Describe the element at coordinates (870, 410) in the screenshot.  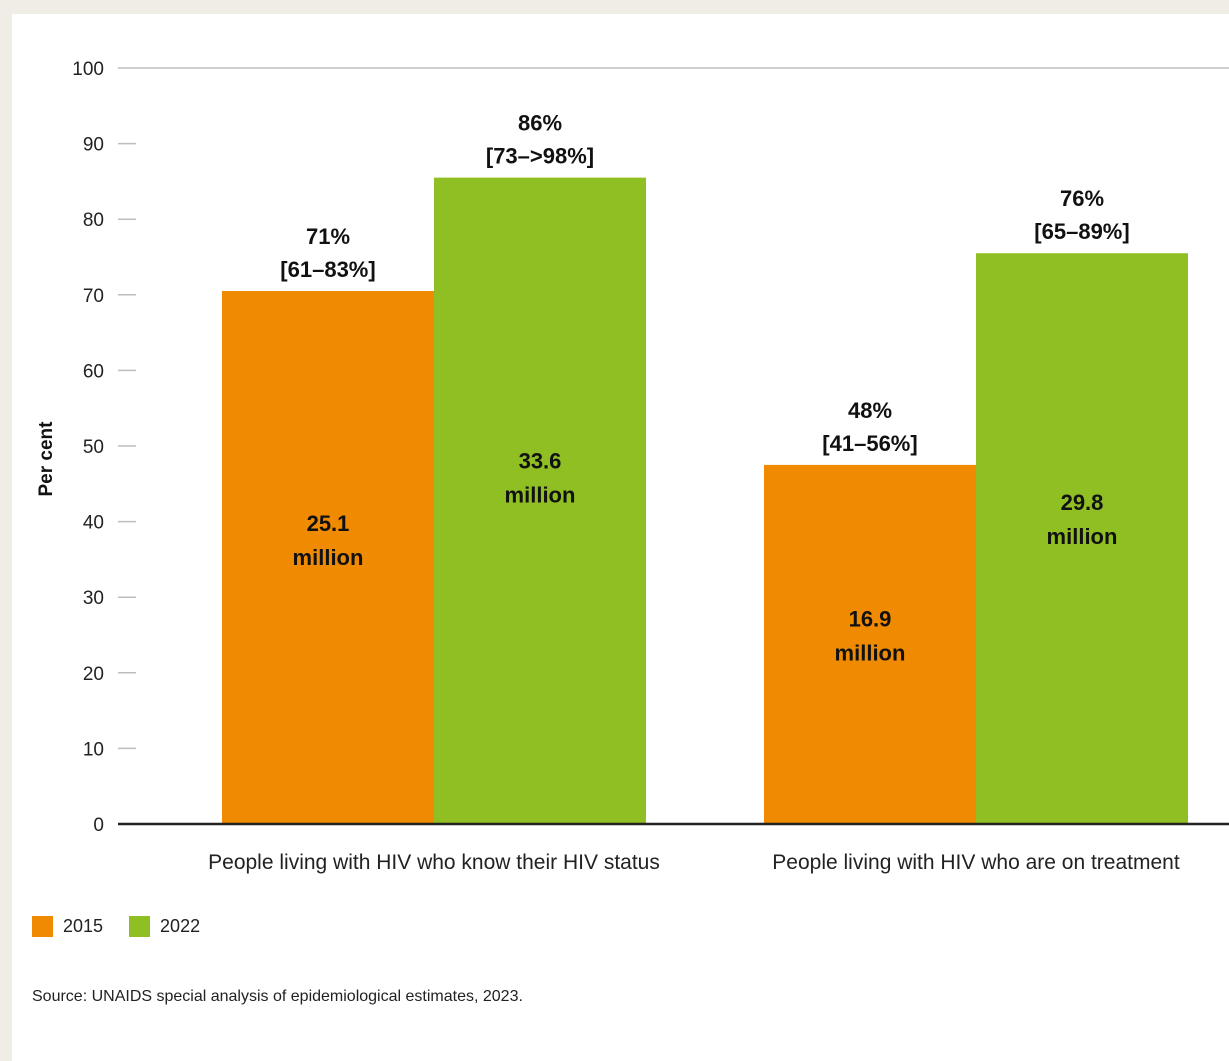
I see `data-label-percent: 48%` at that location.